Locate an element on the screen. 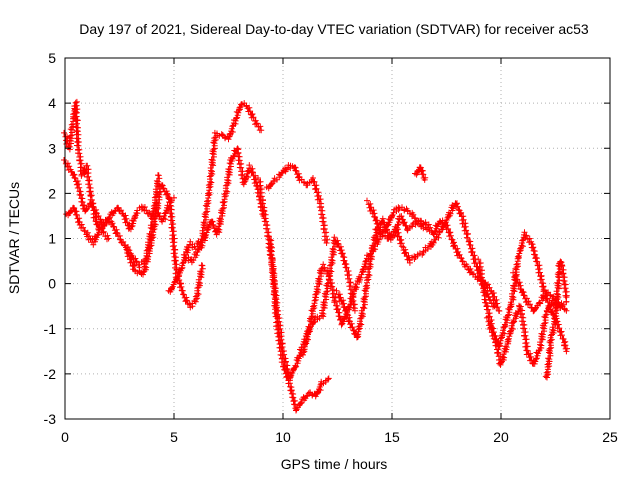 This screenshot has width=640, height=480. y-tick-label: 2 is located at coordinates (52, 193).